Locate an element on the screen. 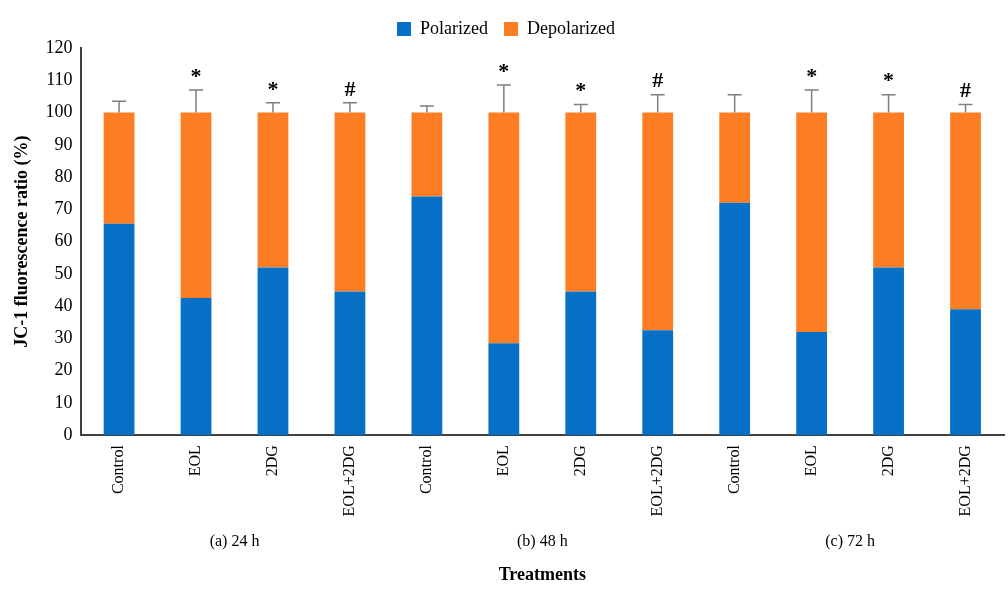  y-tick-label: 60 is located at coordinates (63, 240).